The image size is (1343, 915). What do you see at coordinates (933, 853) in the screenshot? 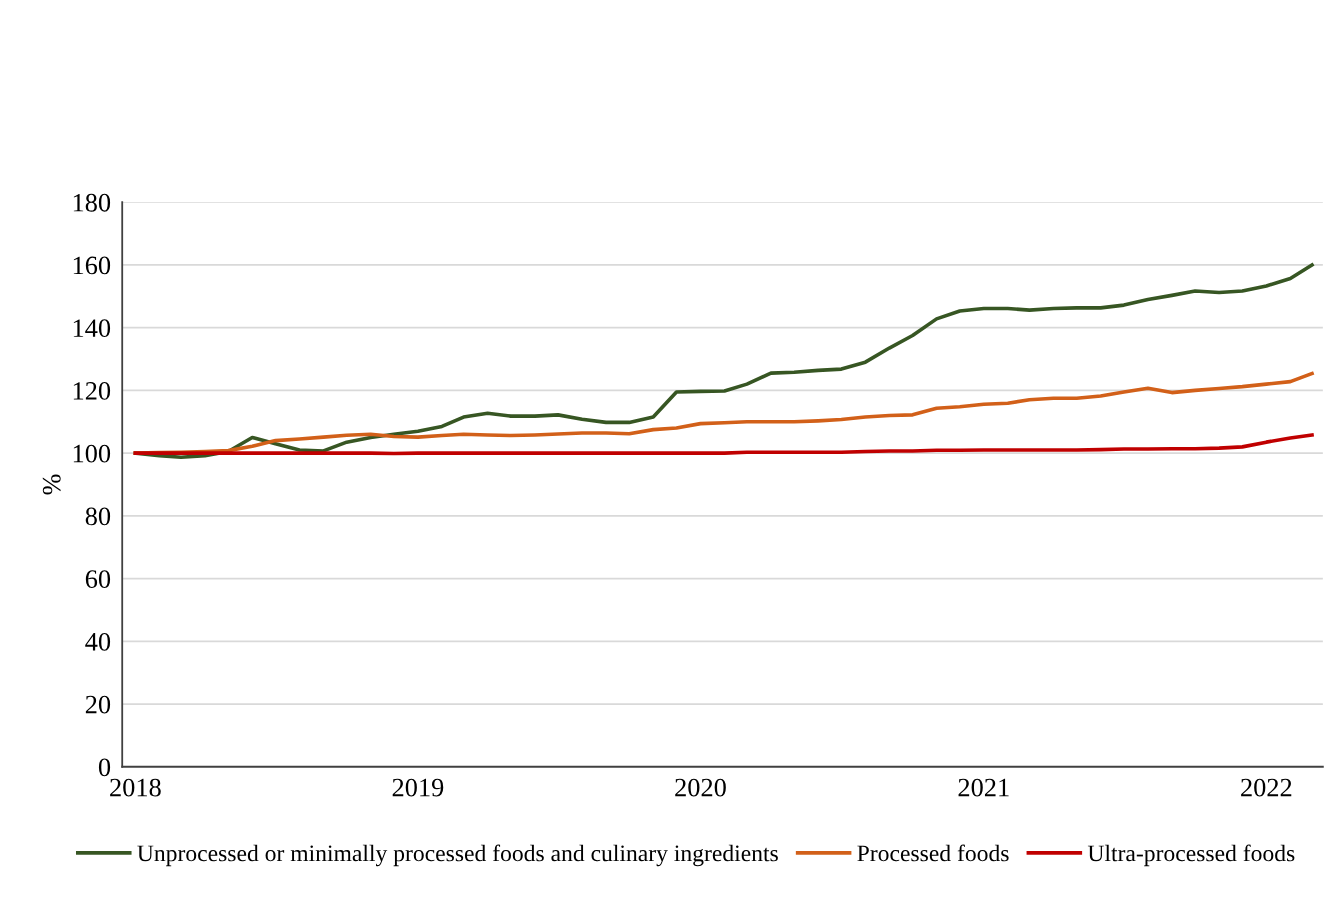
I see `legend-label: Processed foods` at bounding box center [933, 853].